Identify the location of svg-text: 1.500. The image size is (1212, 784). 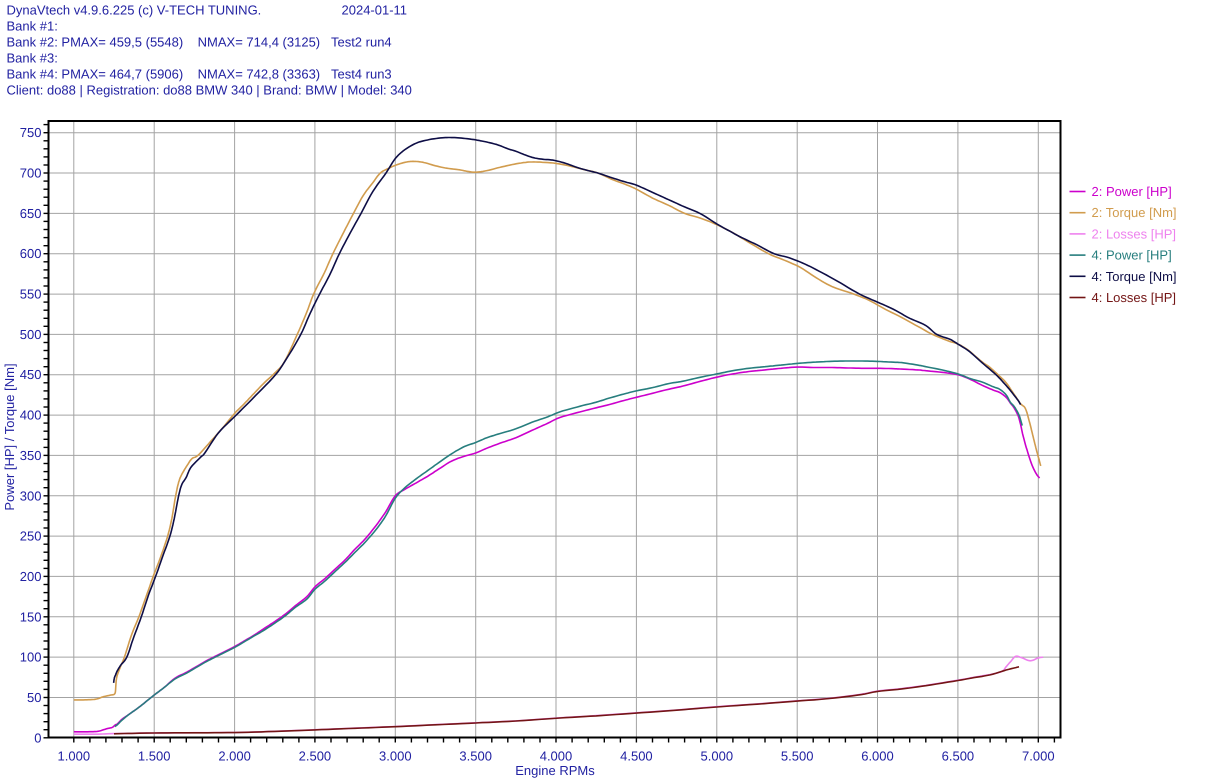
(154, 756).